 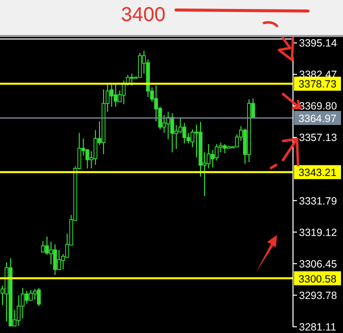 I want to click on y-tick-label: 3306.45, so click(x=318, y=264).